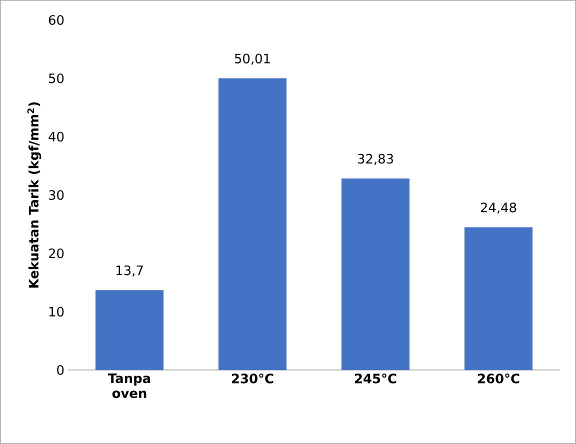 The image size is (576, 444). Describe the element at coordinates (253, 379) in the screenshot. I see `x-tick-label: 230°C` at that location.